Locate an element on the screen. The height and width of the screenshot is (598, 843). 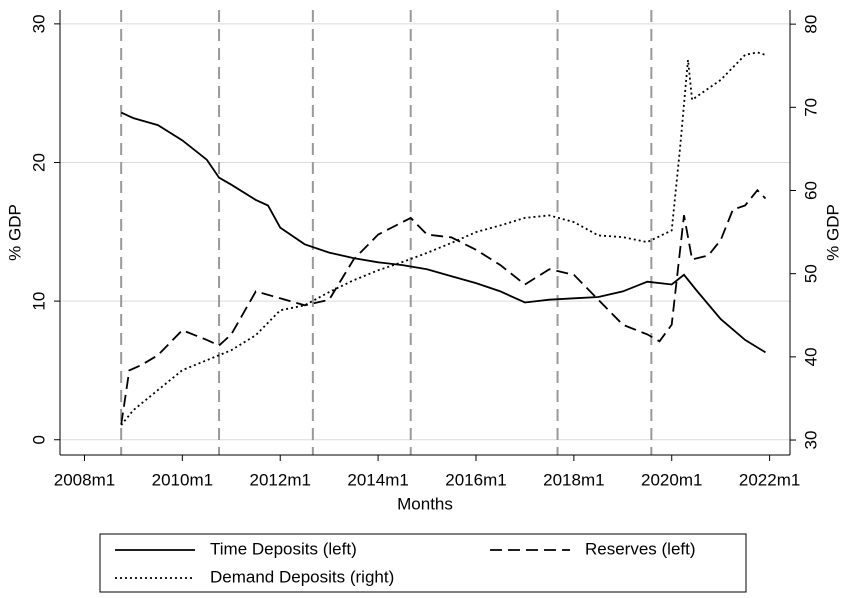
x-tick-label: 2010m1 is located at coordinates (182, 479).